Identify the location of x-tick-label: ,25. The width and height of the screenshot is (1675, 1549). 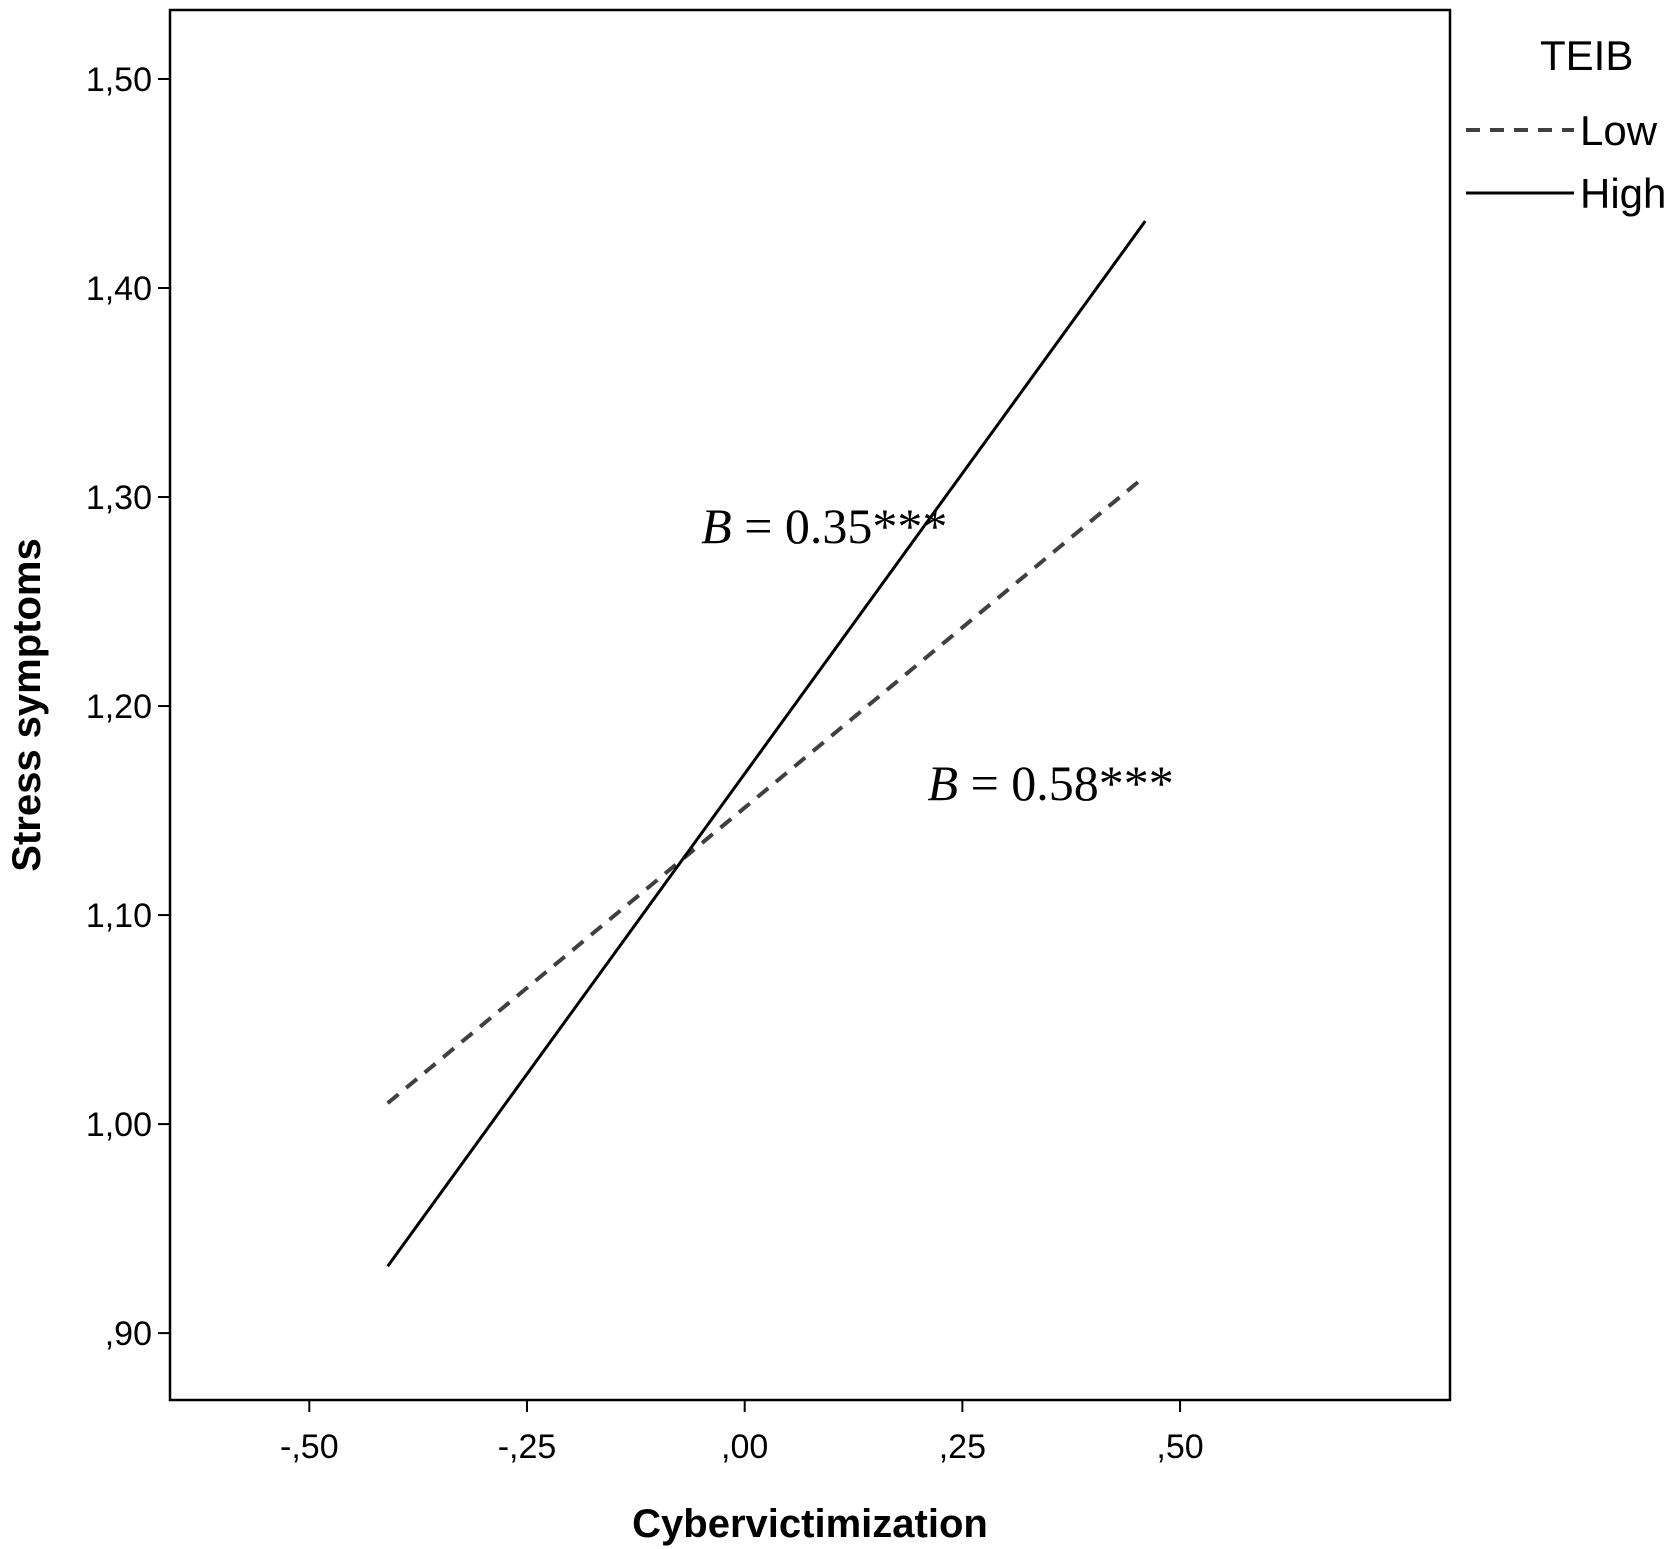
(962, 1447).